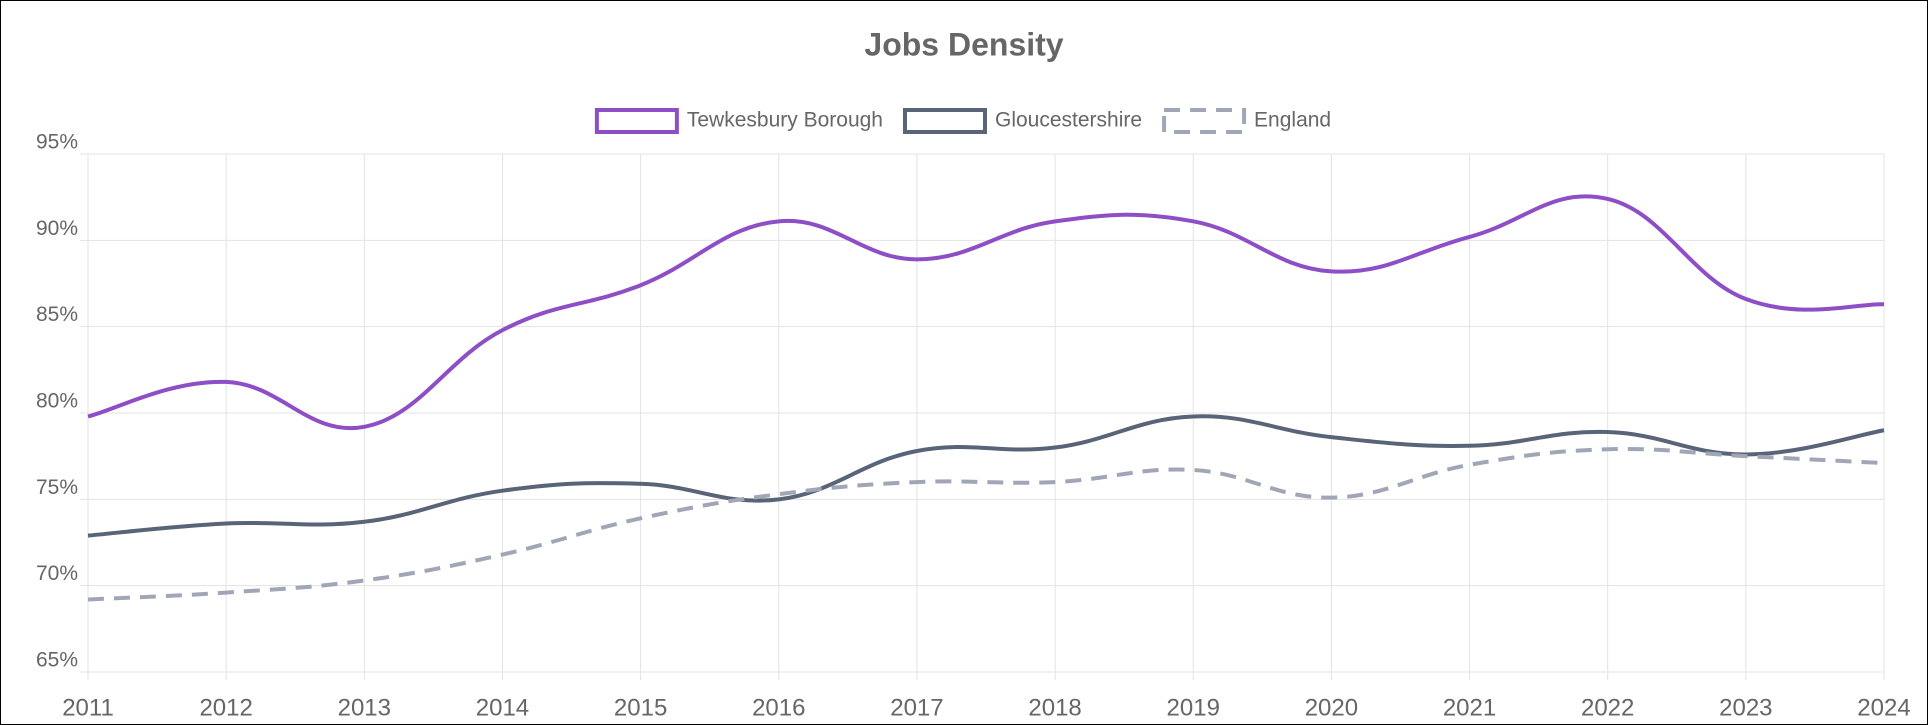 This screenshot has width=1928, height=725. I want to click on x-tick-label: 2023, so click(1745, 707).